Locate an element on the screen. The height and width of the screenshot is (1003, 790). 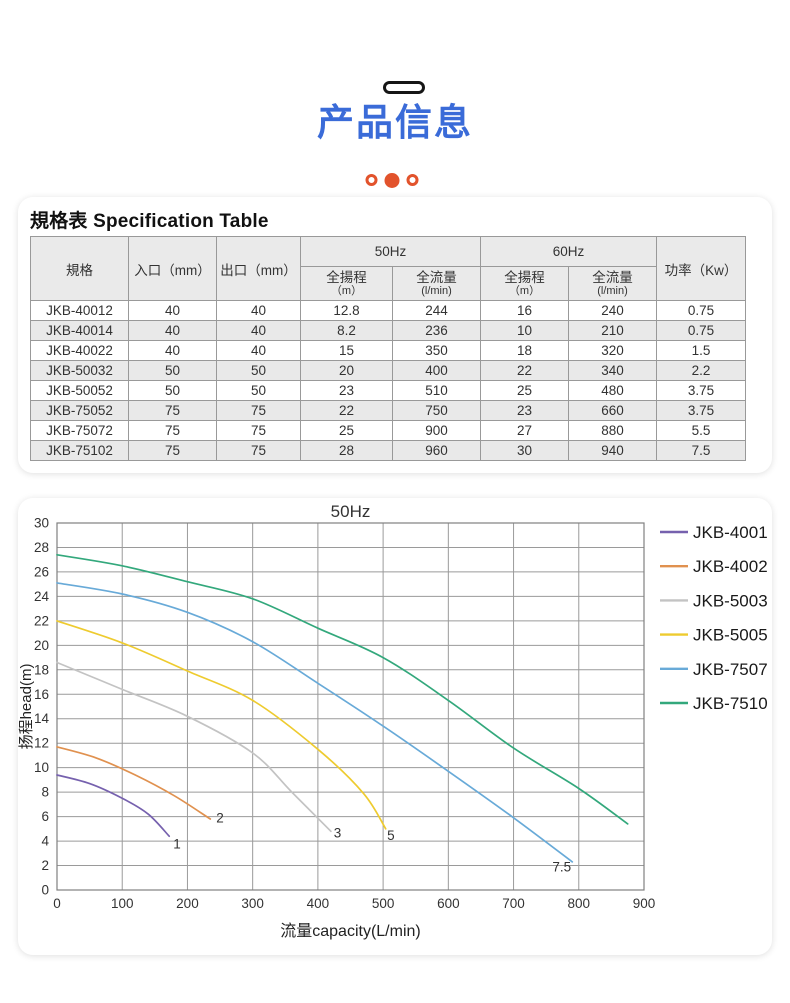
value-cell: 28 is located at coordinates (346, 450).